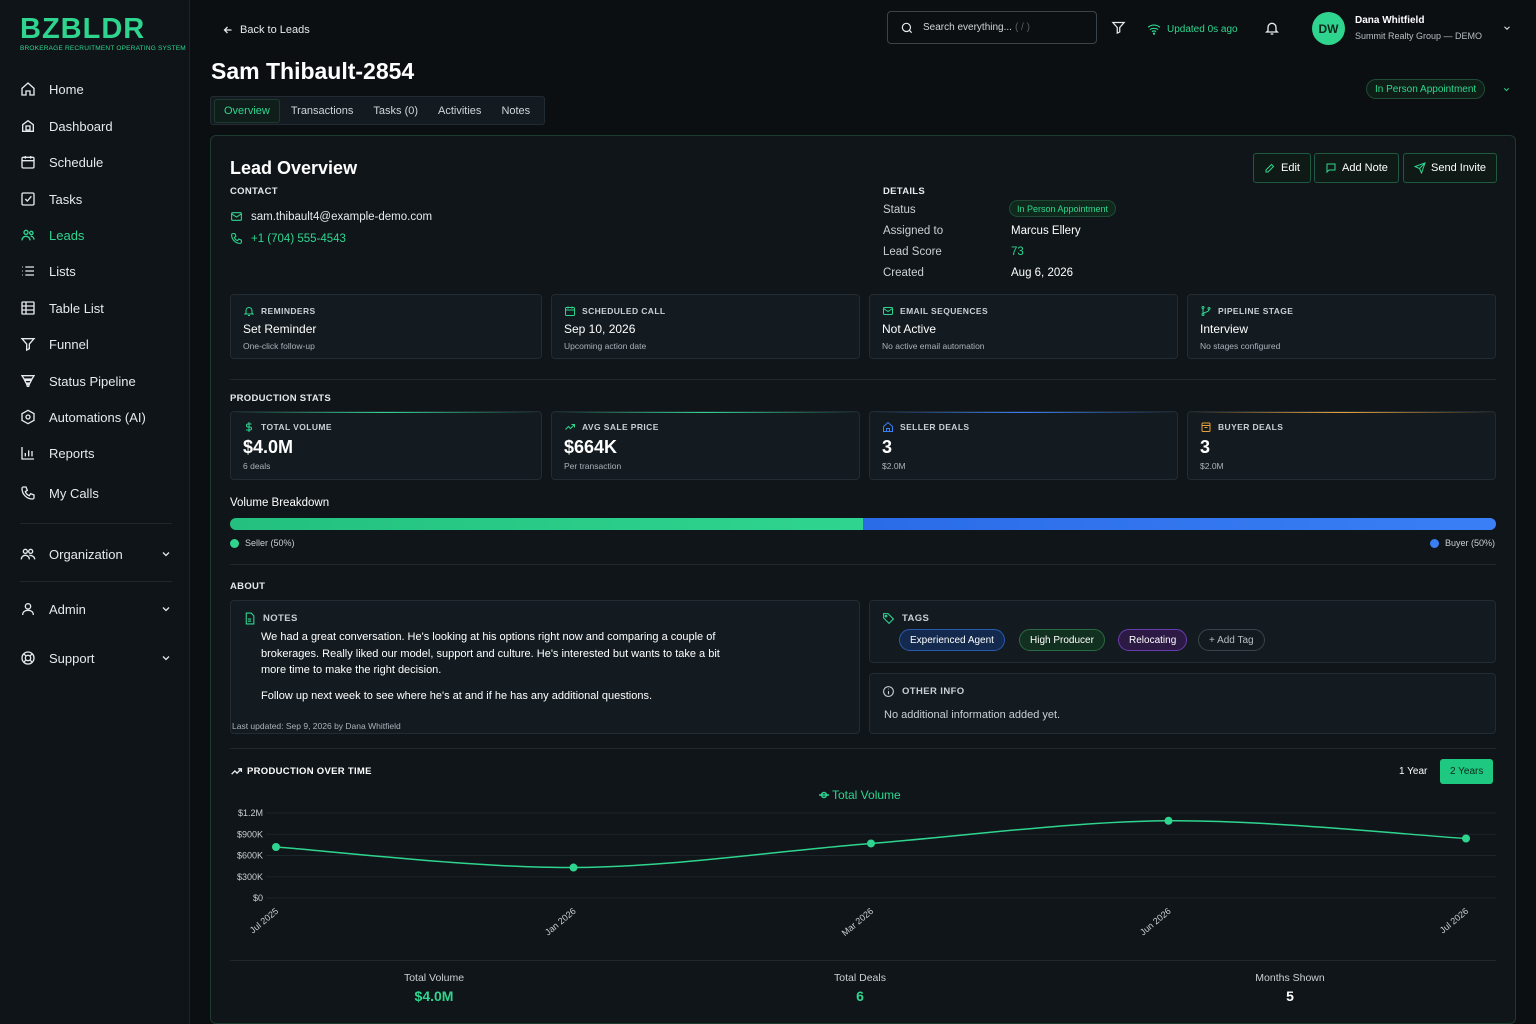  What do you see at coordinates (270, 543) in the screenshot?
I see `legend-label: Seller (50%)` at bounding box center [270, 543].